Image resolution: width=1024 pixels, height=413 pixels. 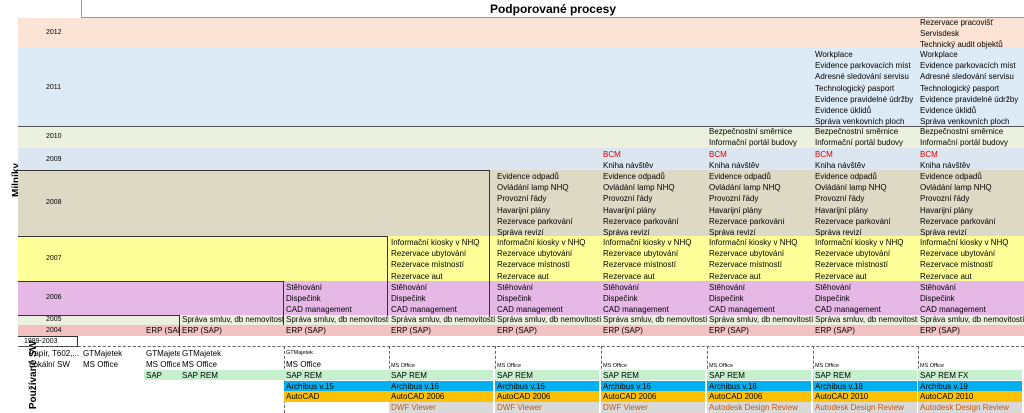 What do you see at coordinates (623, 330) in the screenshot?
I see `process-2004-col5: ERP (SAP)` at bounding box center [623, 330].